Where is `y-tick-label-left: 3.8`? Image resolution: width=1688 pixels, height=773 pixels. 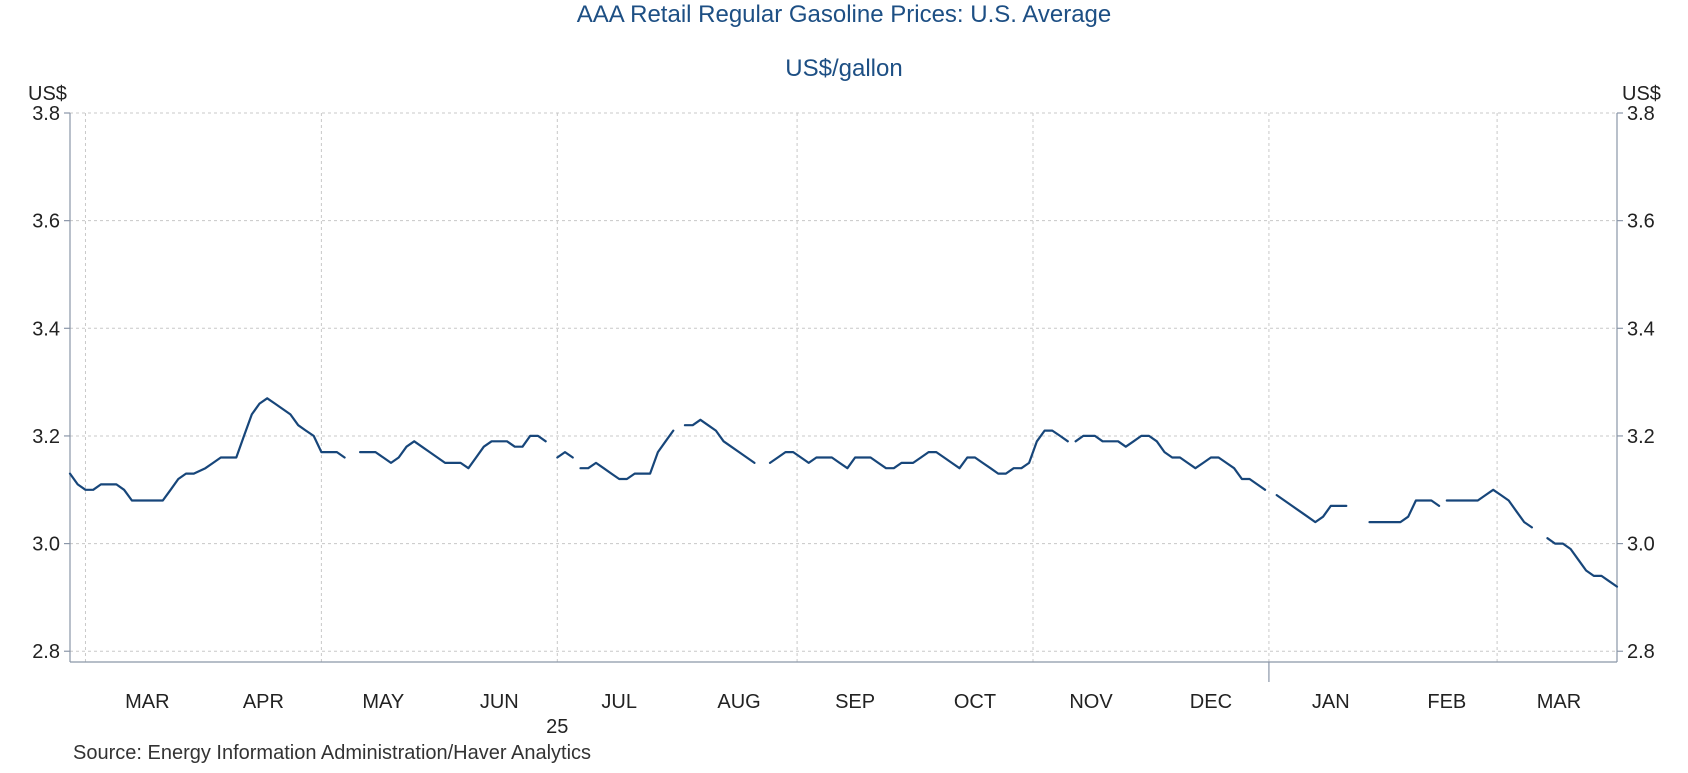 y-tick-label-left: 3.8 is located at coordinates (46, 114).